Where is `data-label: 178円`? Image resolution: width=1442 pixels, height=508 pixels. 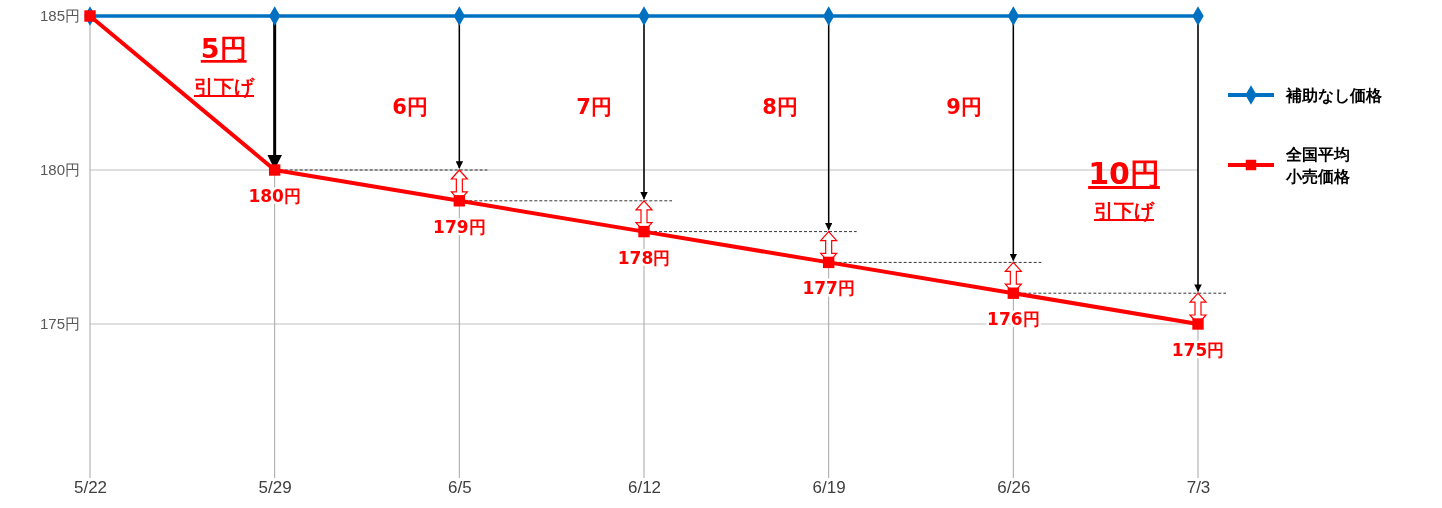
data-label: 178円 is located at coordinates (644, 257).